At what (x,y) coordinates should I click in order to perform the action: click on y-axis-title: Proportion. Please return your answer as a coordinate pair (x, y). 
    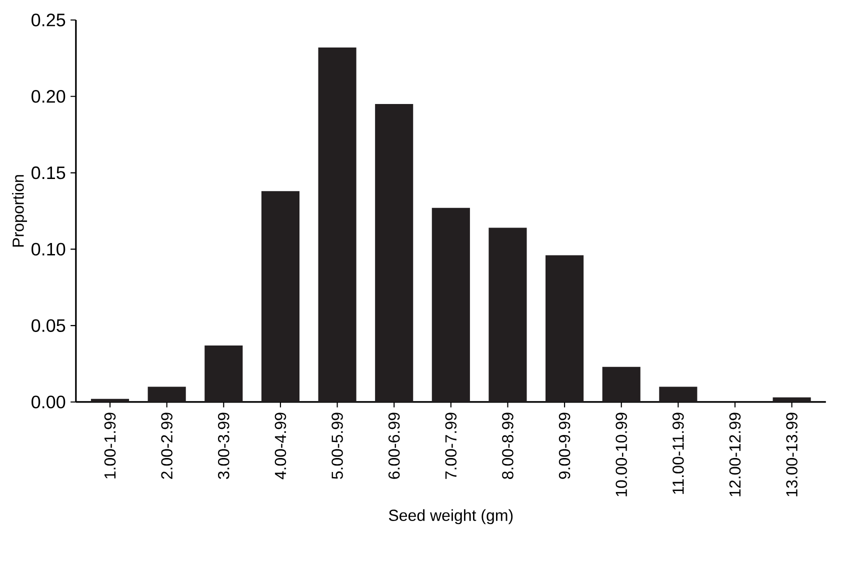
    Looking at the image, I should click on (20, 211).